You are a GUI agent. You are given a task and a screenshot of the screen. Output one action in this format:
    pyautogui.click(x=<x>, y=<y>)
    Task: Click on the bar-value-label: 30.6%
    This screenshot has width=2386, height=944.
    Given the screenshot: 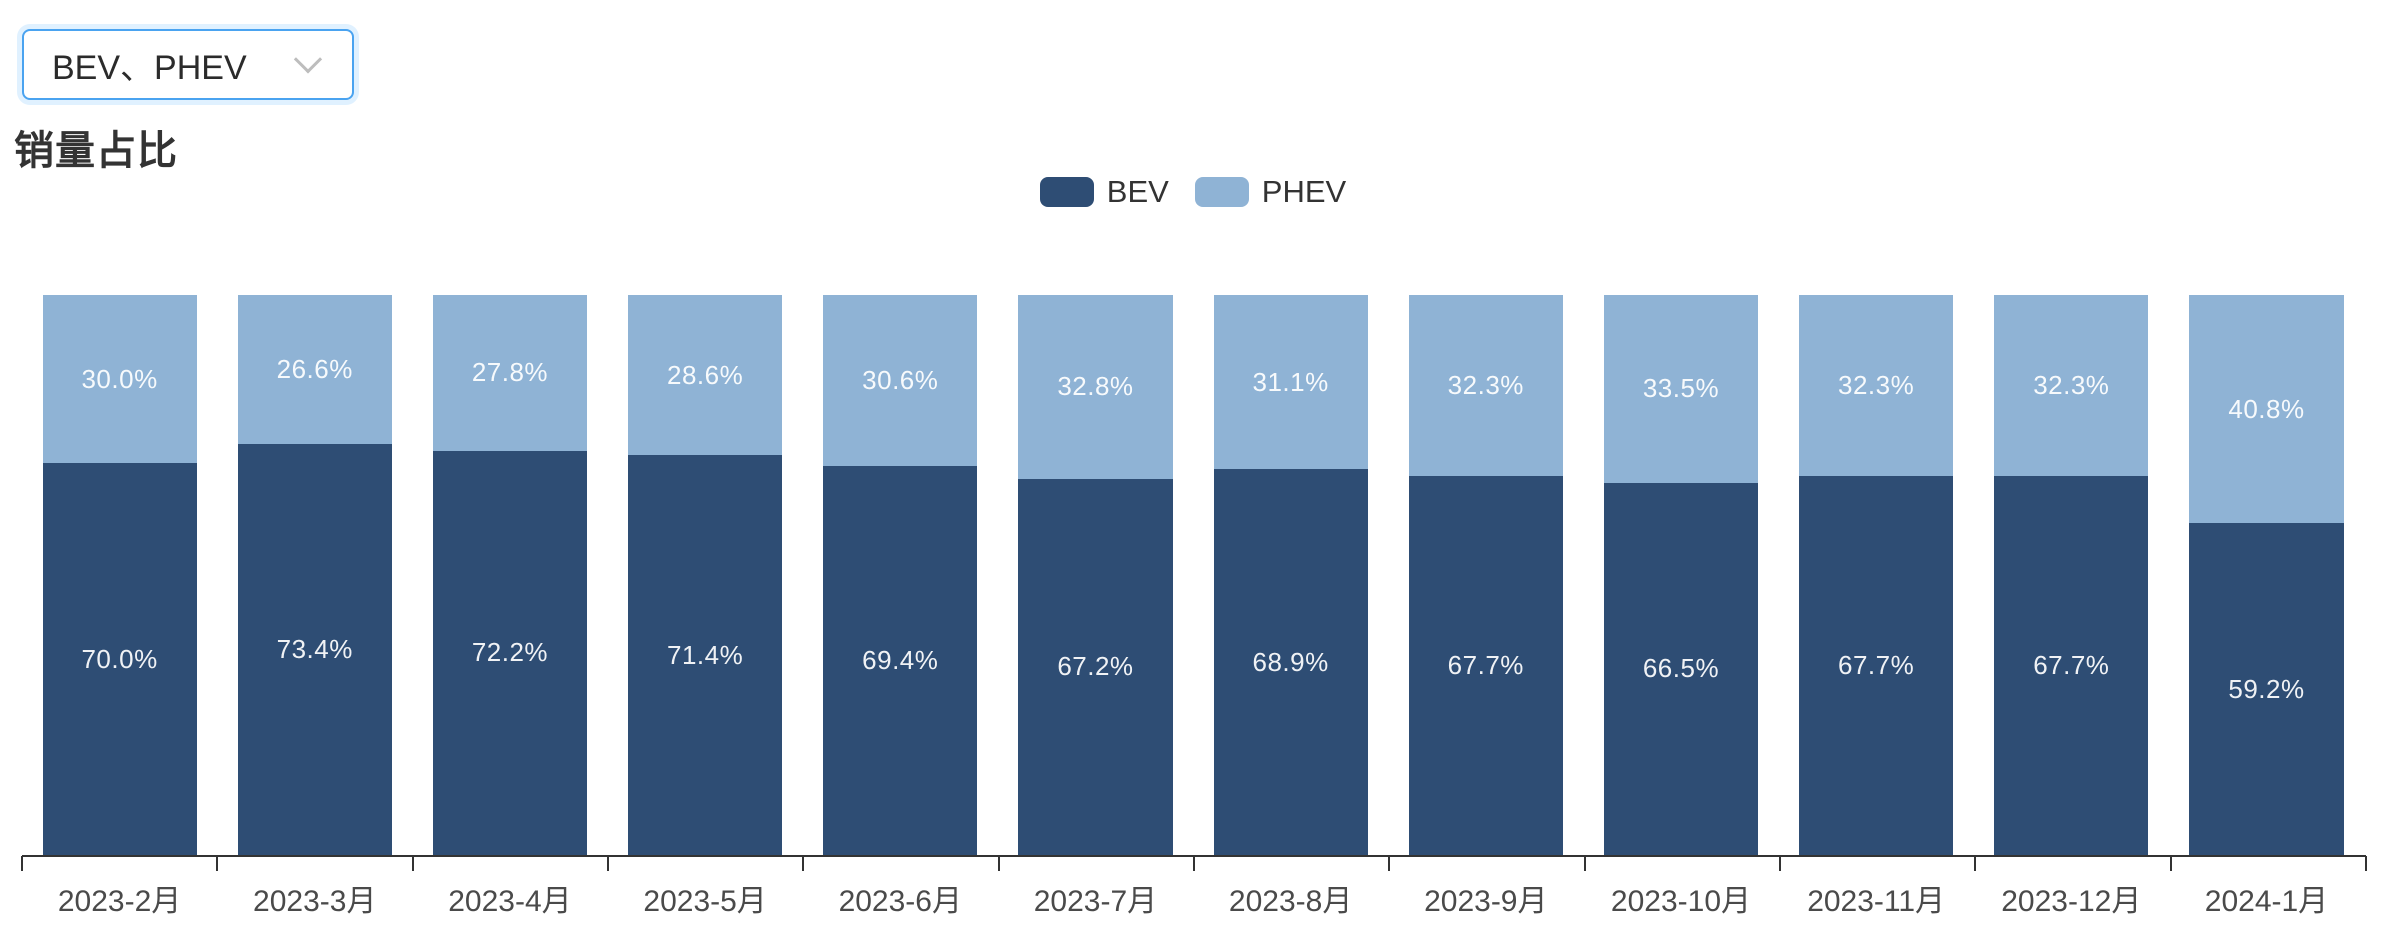 What is the action you would take?
    pyautogui.click(x=900, y=380)
    